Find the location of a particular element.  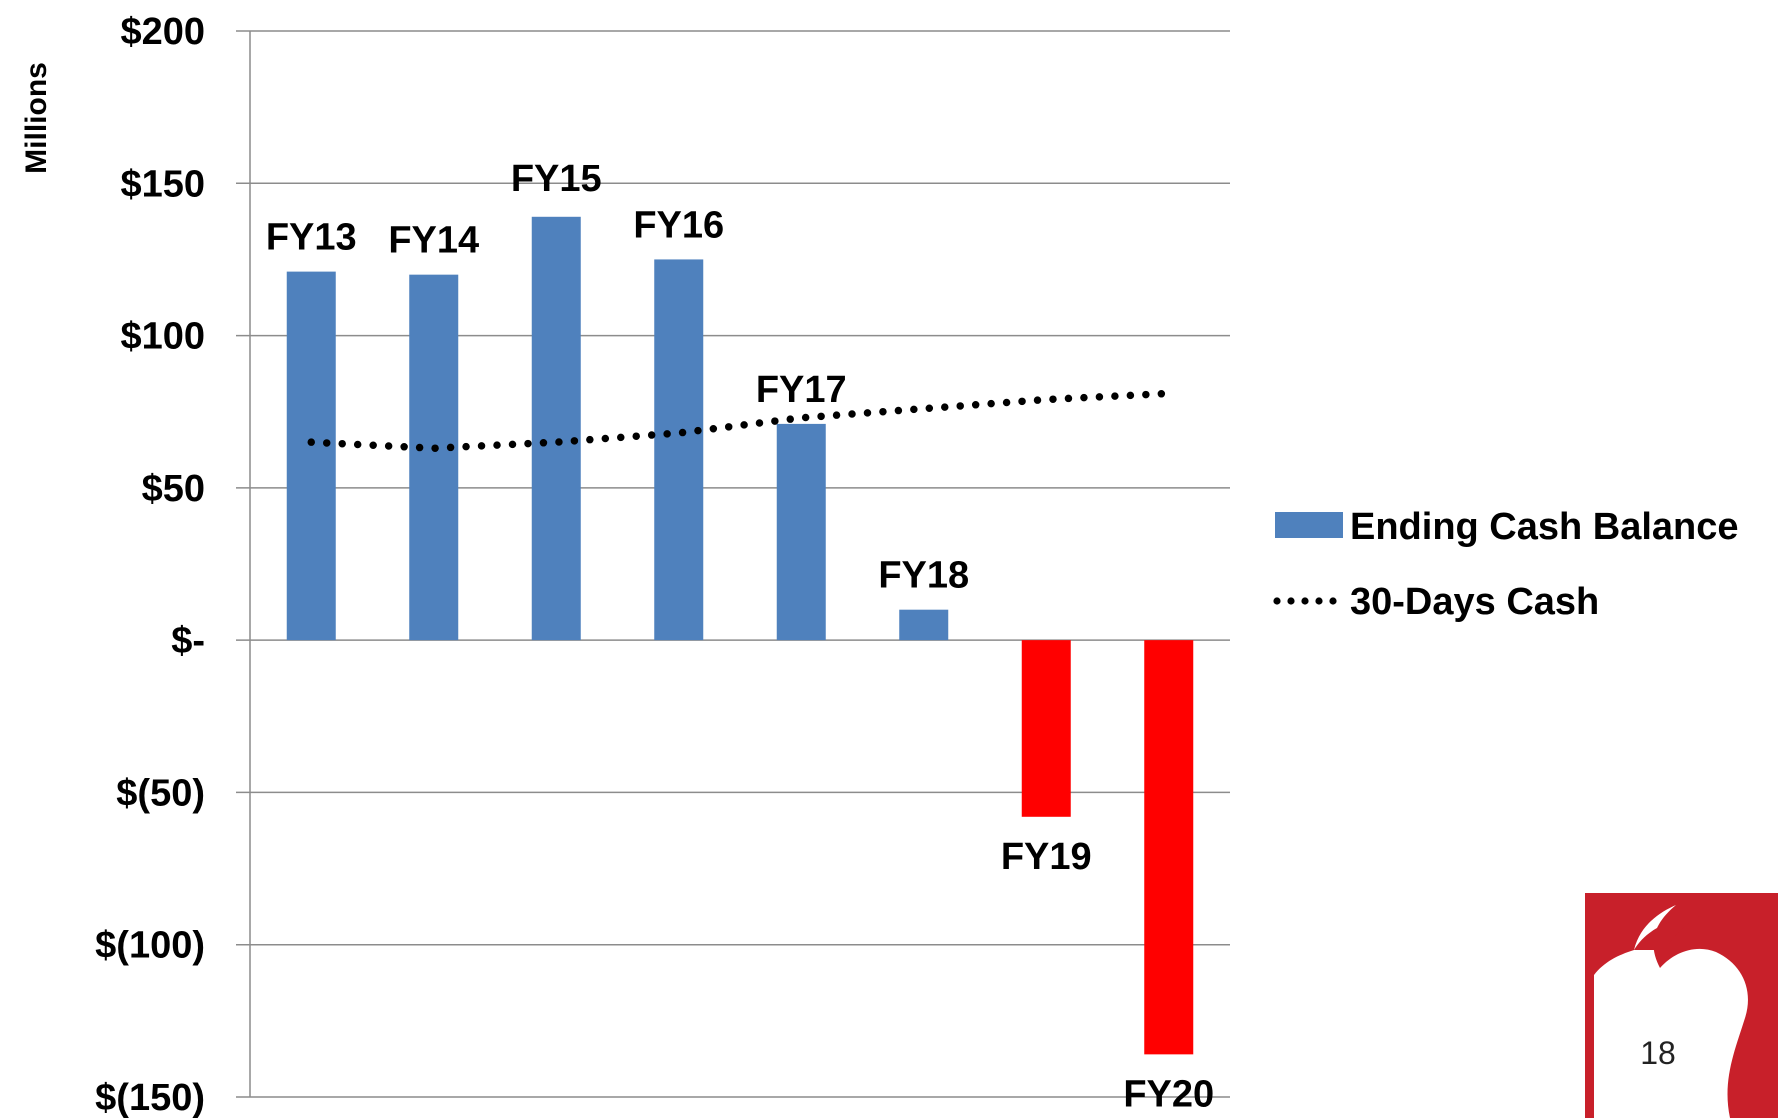

legend: Ending Cash Balance 30-Days Cash is located at coordinates (1506, 564).